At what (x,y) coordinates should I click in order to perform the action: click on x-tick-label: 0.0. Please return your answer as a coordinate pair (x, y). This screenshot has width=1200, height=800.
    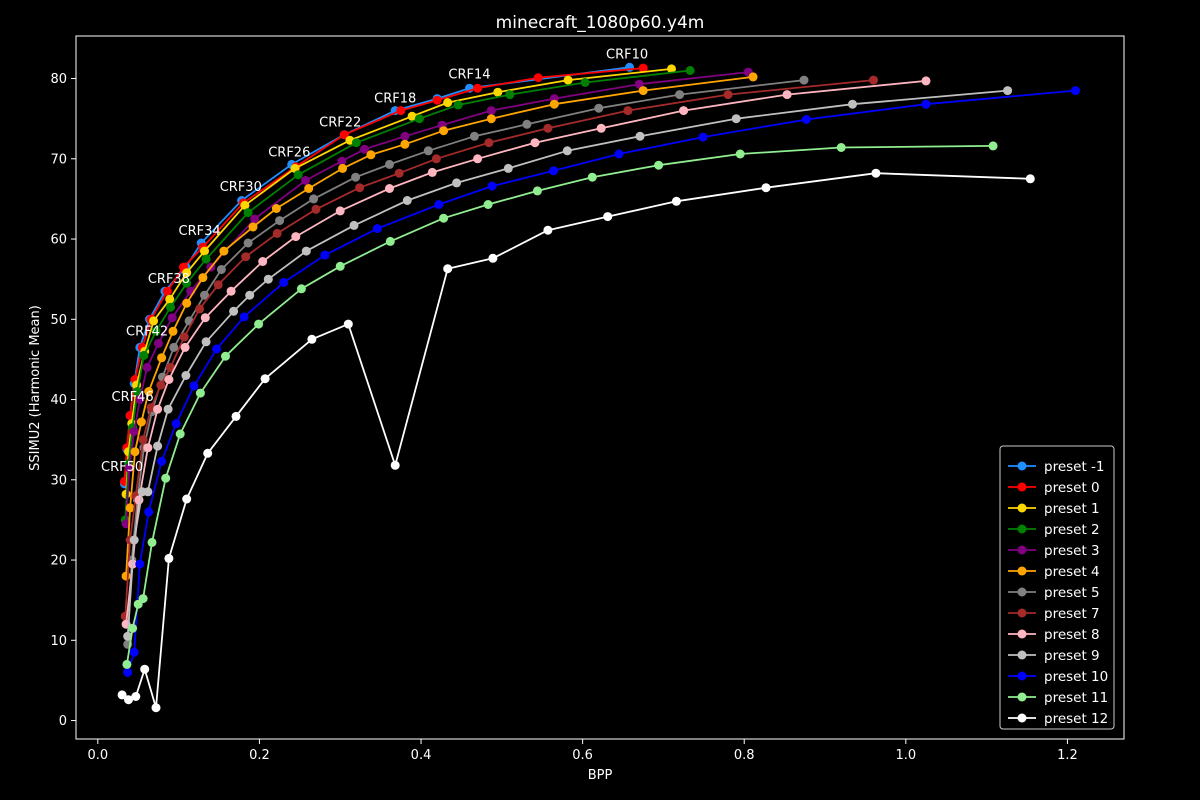
    Looking at the image, I should click on (97, 755).